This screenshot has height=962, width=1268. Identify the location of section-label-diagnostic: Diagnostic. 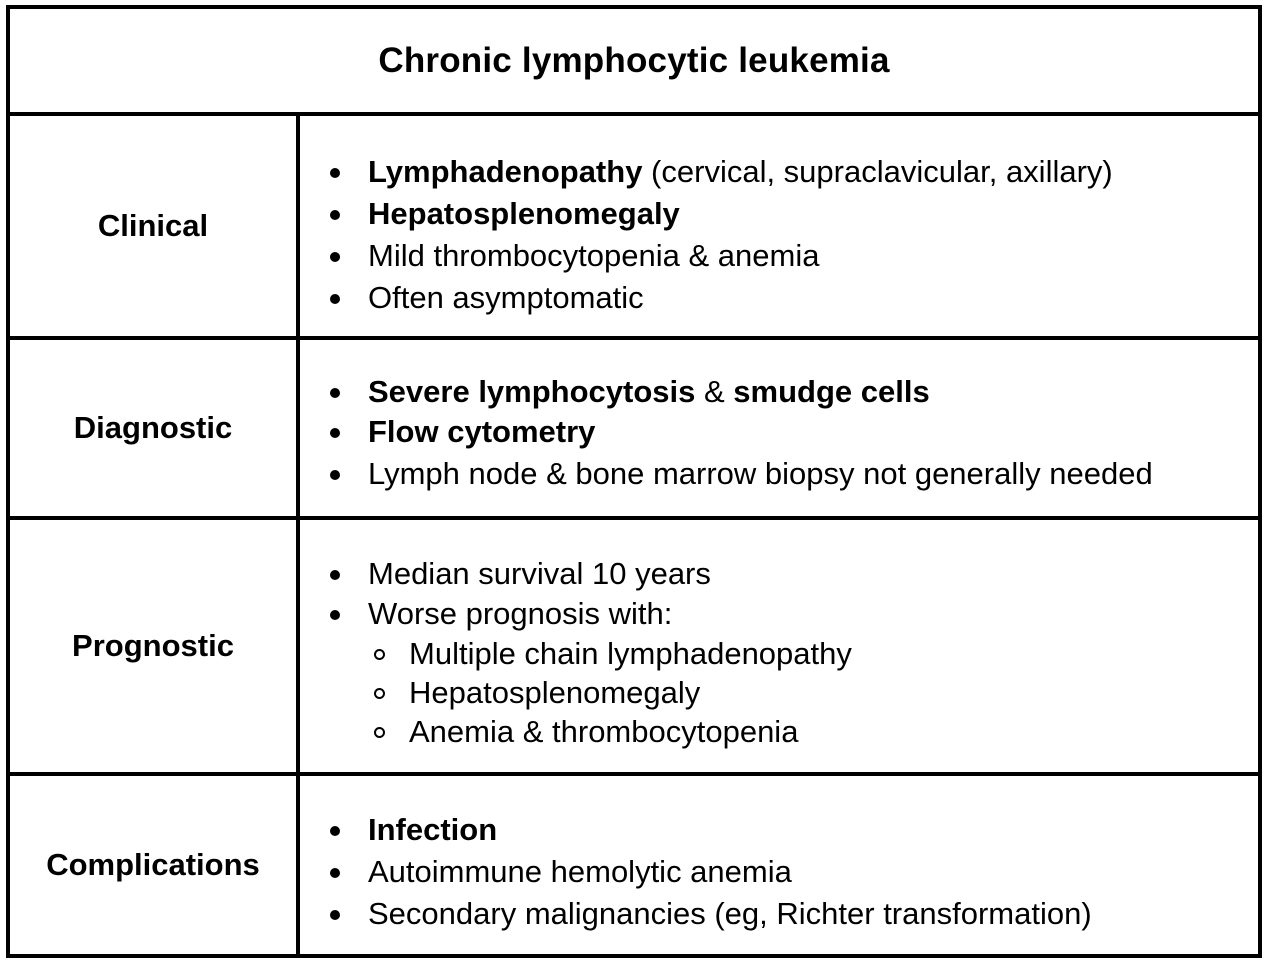
(155, 428).